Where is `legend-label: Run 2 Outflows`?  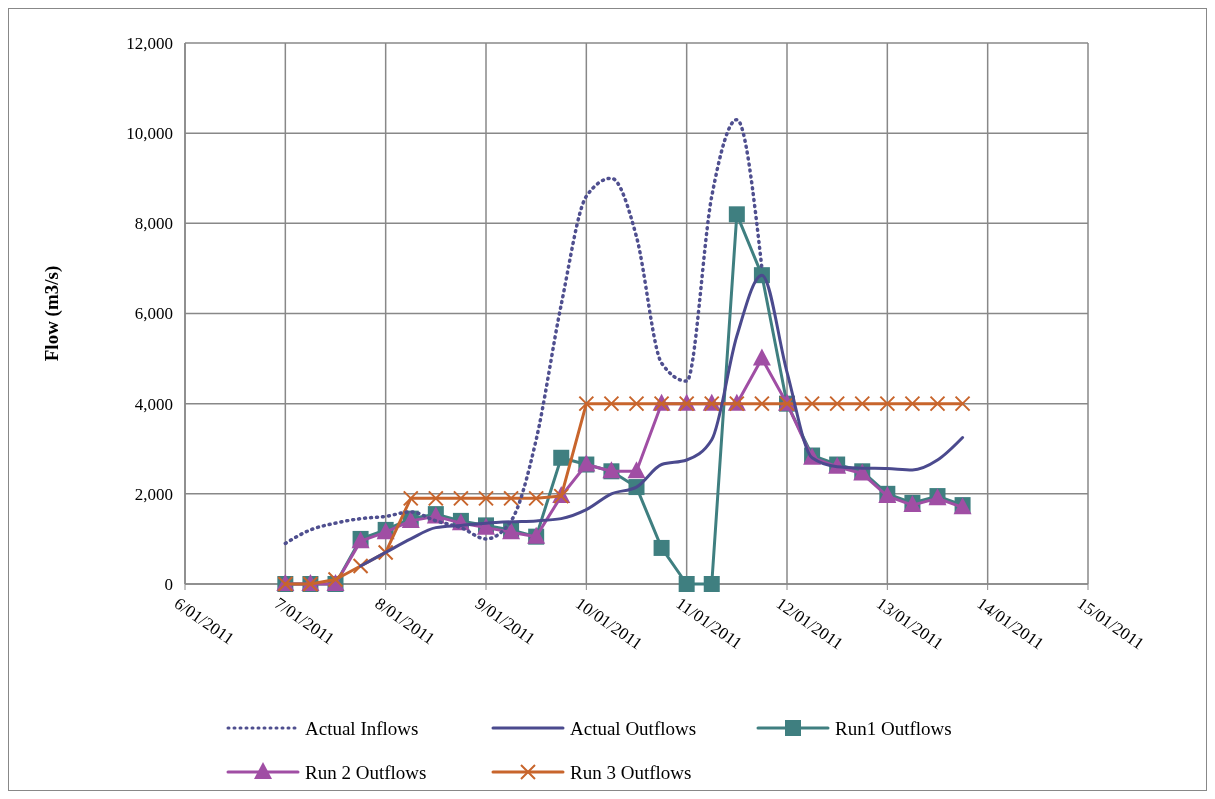 legend-label: Run 2 Outflows is located at coordinates (366, 772).